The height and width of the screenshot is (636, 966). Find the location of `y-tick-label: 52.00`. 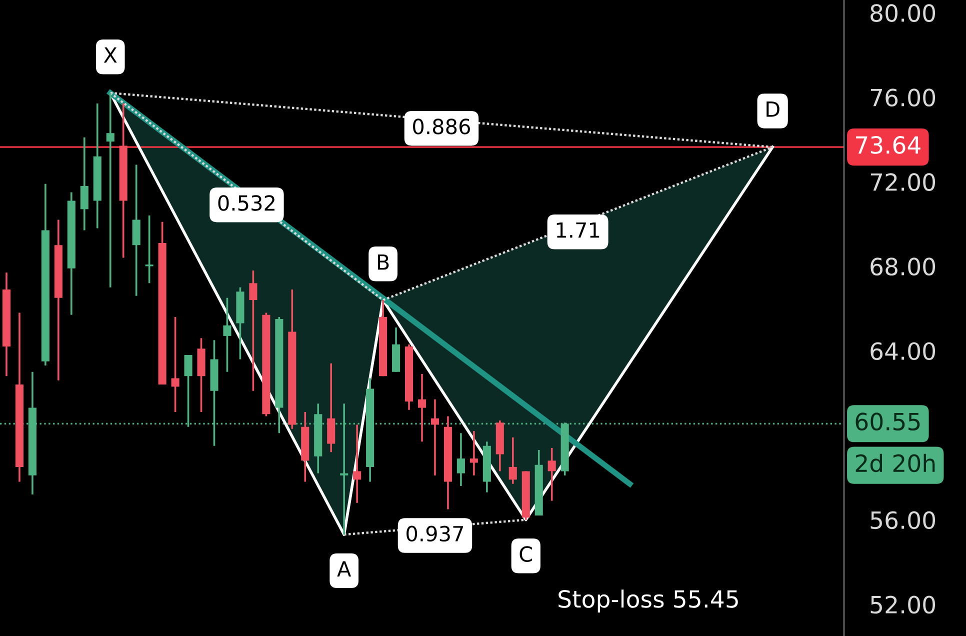

y-tick-label: 52.00 is located at coordinates (903, 605).